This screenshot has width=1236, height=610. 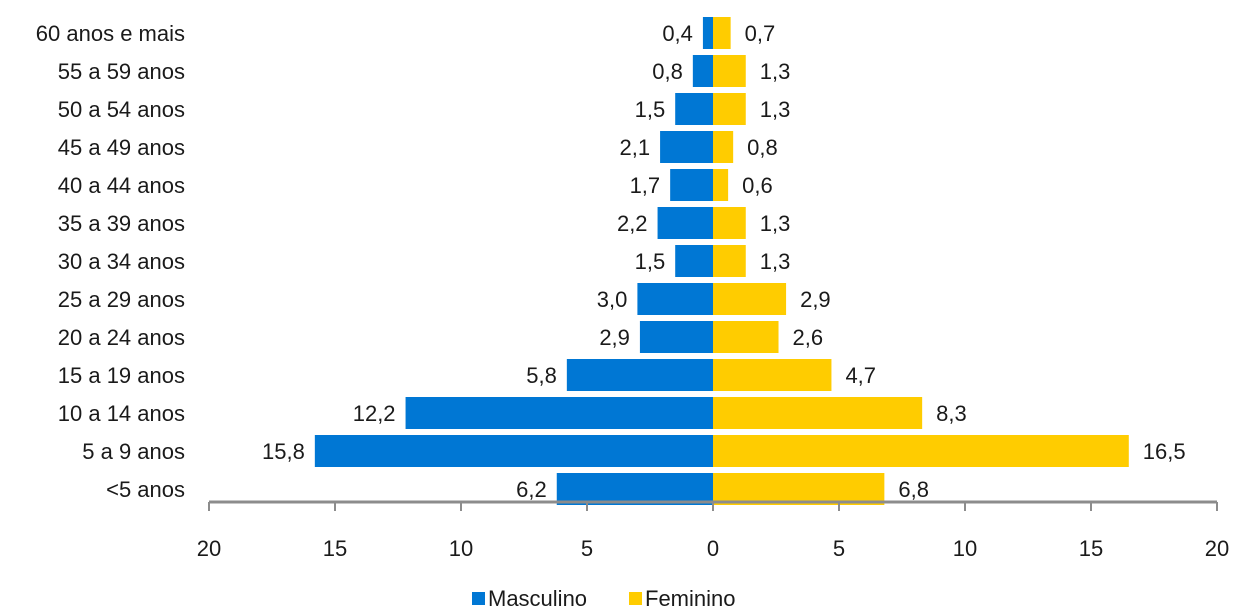 What do you see at coordinates (815, 299) in the screenshot?
I see `data-label-feminino: 2,9` at bounding box center [815, 299].